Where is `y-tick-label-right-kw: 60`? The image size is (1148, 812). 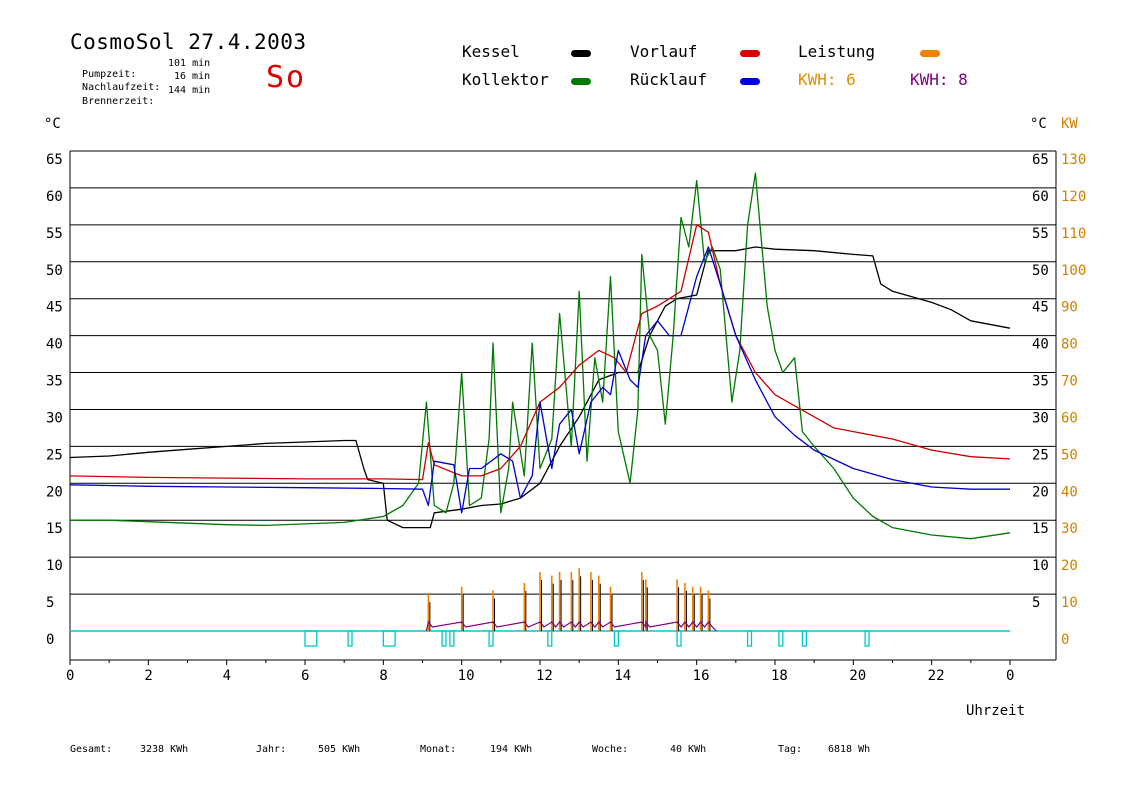
y-tick-label-right-kw: 60 is located at coordinates (1069, 418).